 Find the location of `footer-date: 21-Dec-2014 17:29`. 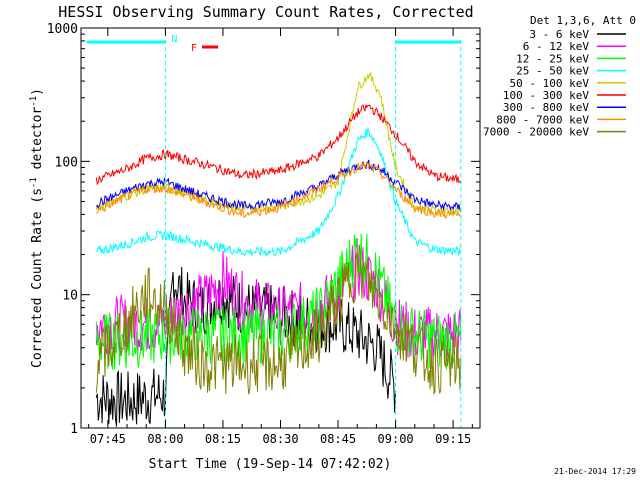

footer-date: 21-Dec-2014 17:29 is located at coordinates (595, 471).